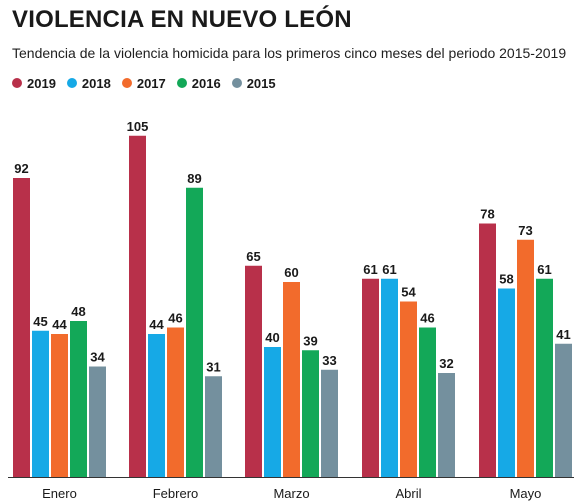 This screenshot has height=504, width=580. Describe the element at coordinates (137, 306) in the screenshot. I see `bar-febrero-2019` at that location.